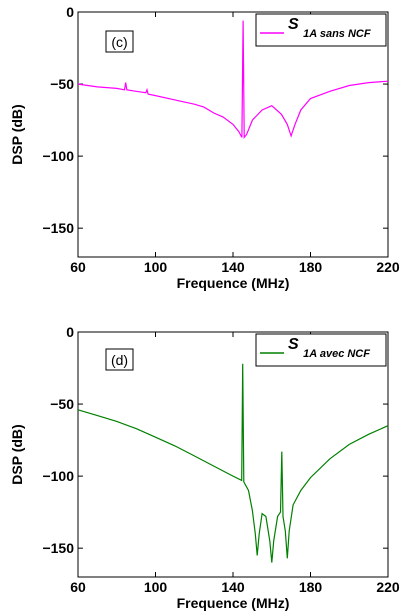 The image size is (404, 615). I want to click on panel-tag: (d), so click(119, 359).